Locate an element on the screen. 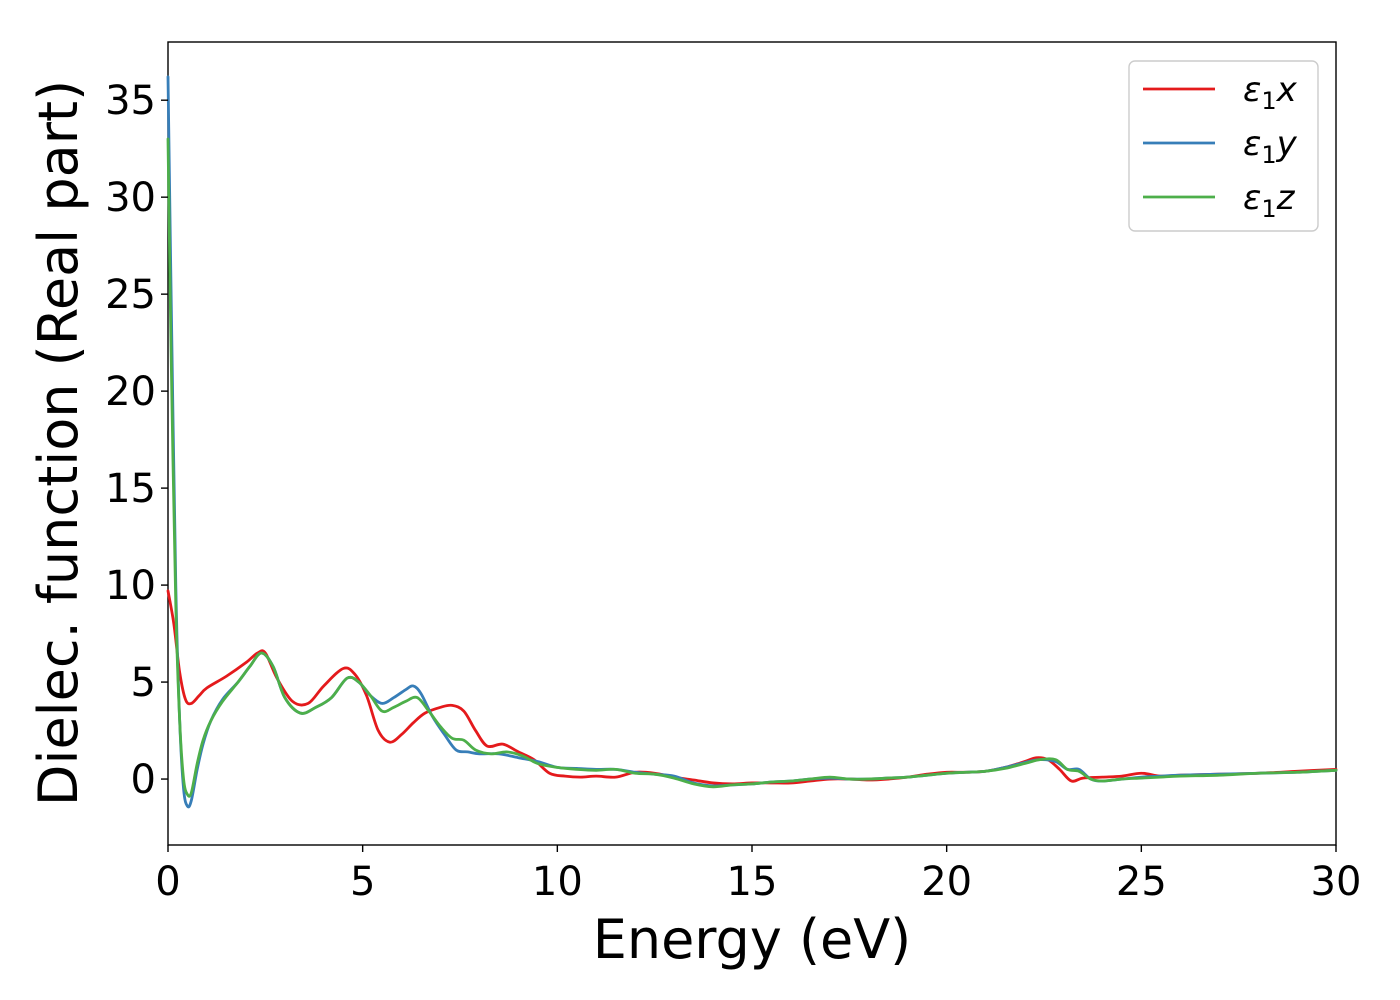 Image resolution: width=1400 pixels, height=1000 pixels. y-tick-label: 5 is located at coordinates (143, 683).